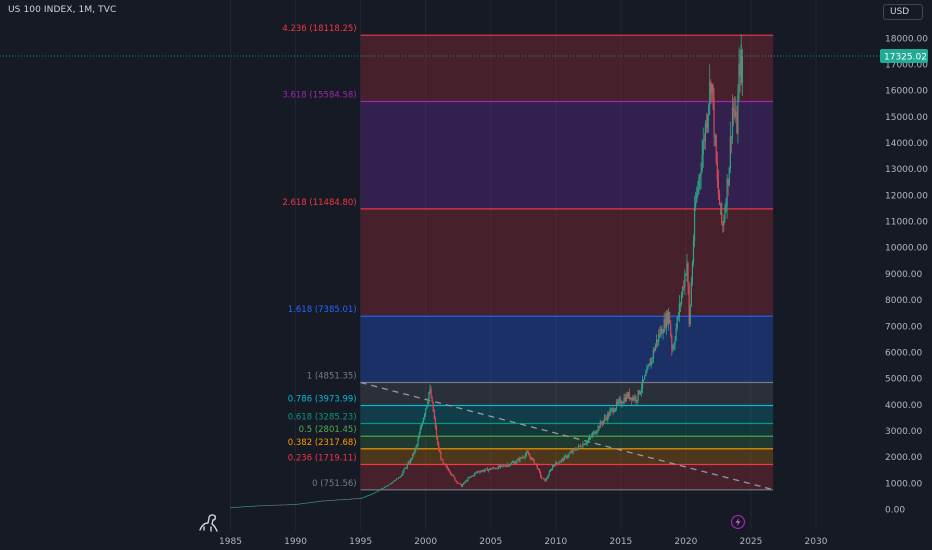 This screenshot has width=932, height=550. I want to click on currency-selector: USD, so click(903, 12).